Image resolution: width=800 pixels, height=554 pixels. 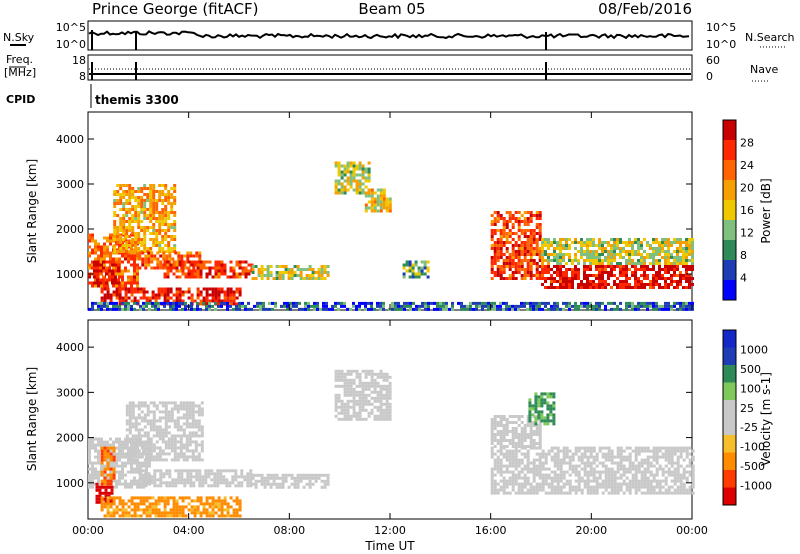 What do you see at coordinates (766, 419) in the screenshot?
I see `velocity-colorbar-label: Velocity [m s-1]` at bounding box center [766, 419].